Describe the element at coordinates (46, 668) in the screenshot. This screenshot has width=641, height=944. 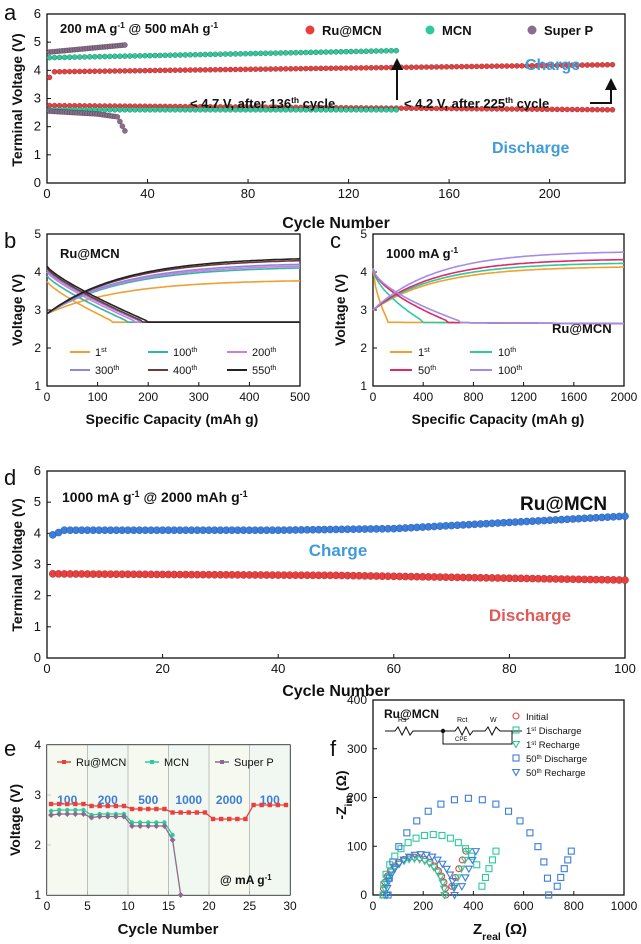
I see `x-tick-label: 0` at that location.